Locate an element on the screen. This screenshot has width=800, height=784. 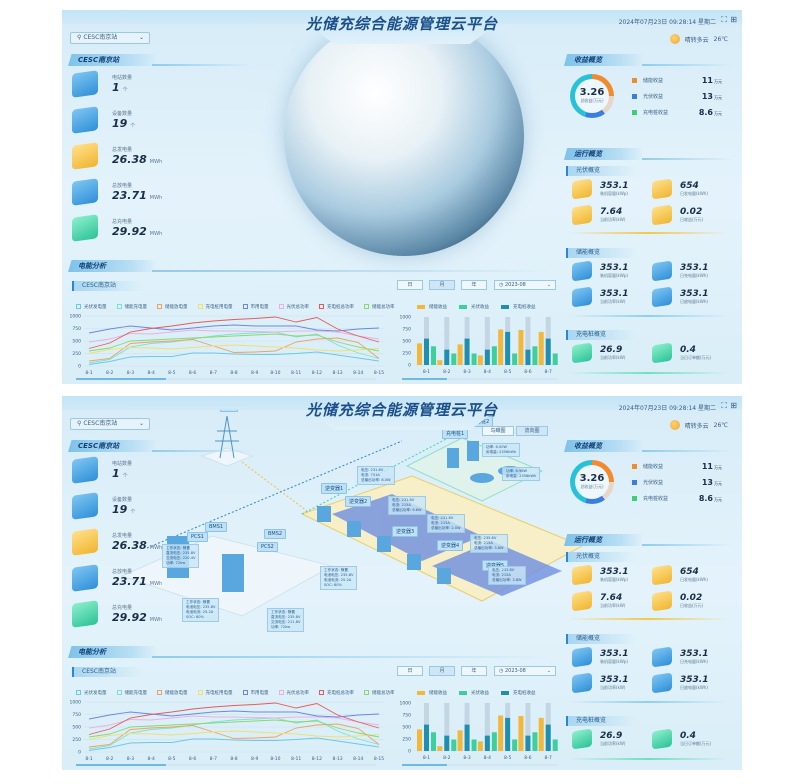
station-select-value: CESC南京站 is located at coordinates (100, 423).